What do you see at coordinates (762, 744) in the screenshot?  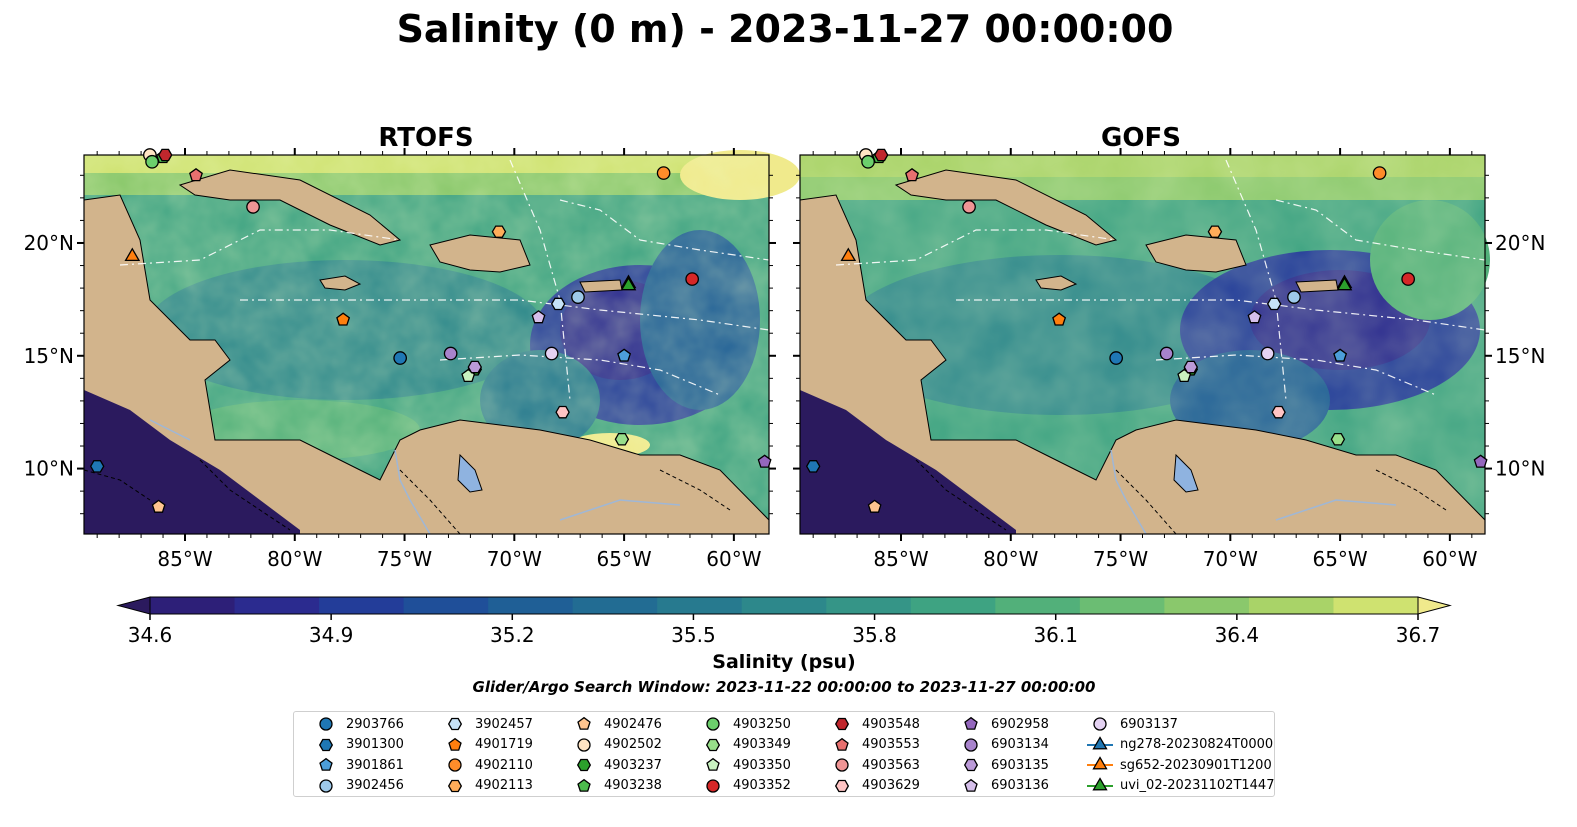 I see `legend-label: 4903349` at bounding box center [762, 744].